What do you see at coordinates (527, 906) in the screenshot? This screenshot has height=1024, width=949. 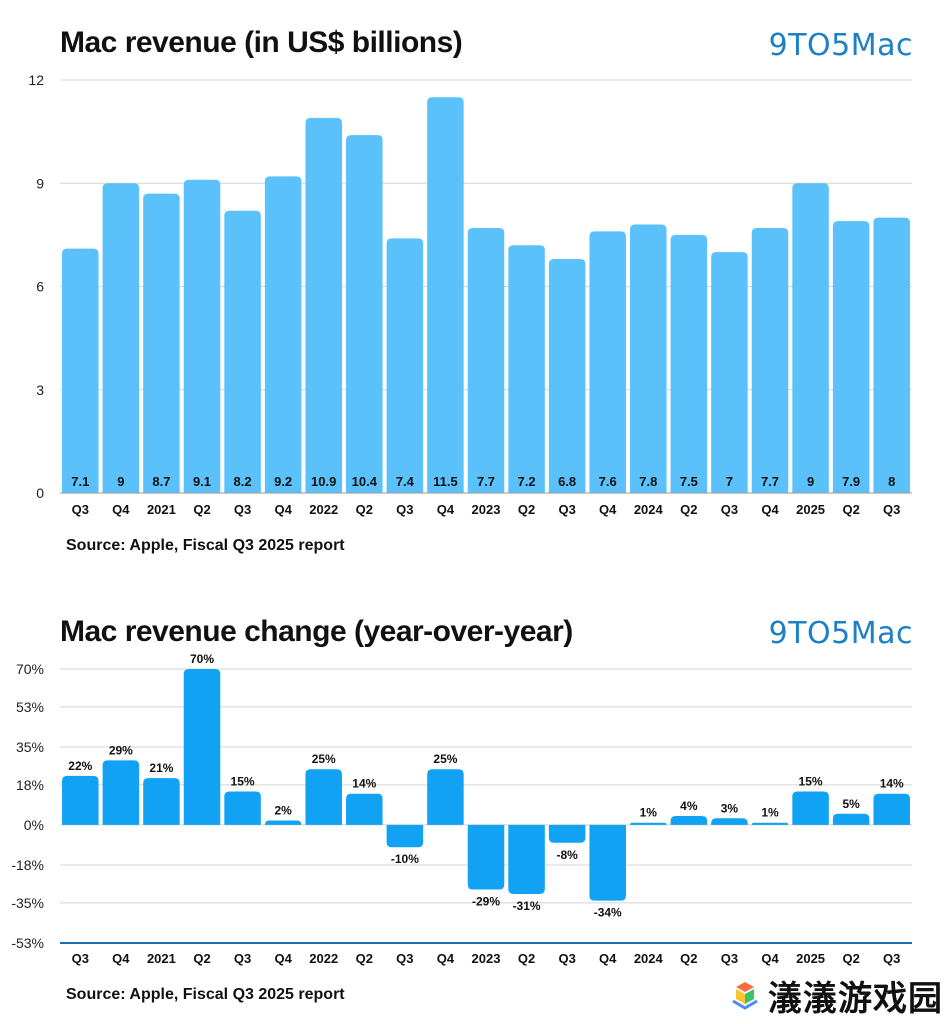 I see `bar-value-label: -31%` at bounding box center [527, 906].